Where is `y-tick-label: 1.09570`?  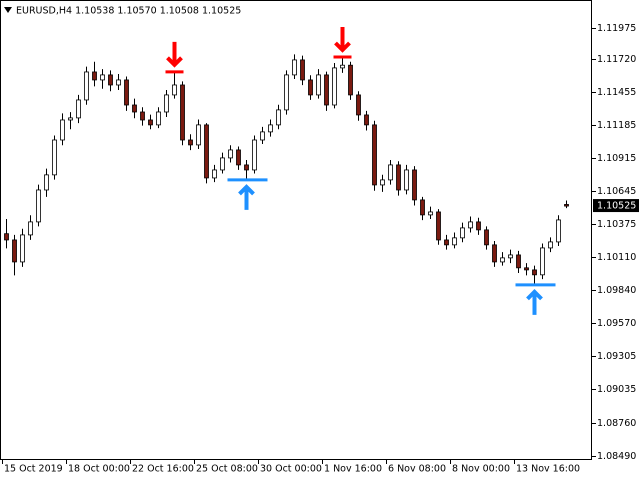
y-tick-label: 1.09570 is located at coordinates (616, 323).